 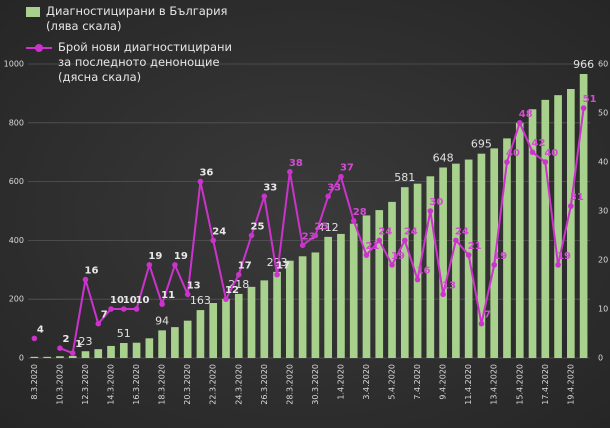 I want to click on line-value-label: 2, so click(x=65, y=339).